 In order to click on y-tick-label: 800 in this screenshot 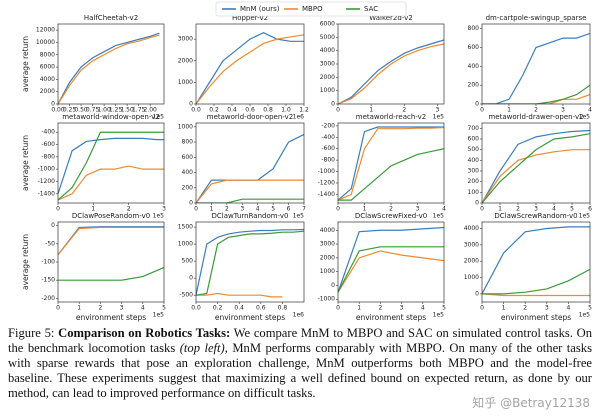, I will do `click(188, 142)`.